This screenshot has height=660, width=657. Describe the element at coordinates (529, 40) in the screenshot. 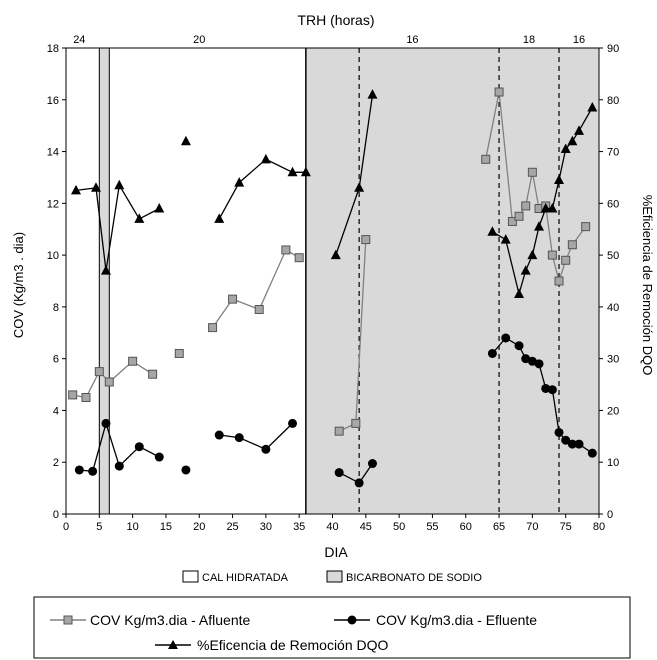

I see `top-segment-label-3: 18` at that location.